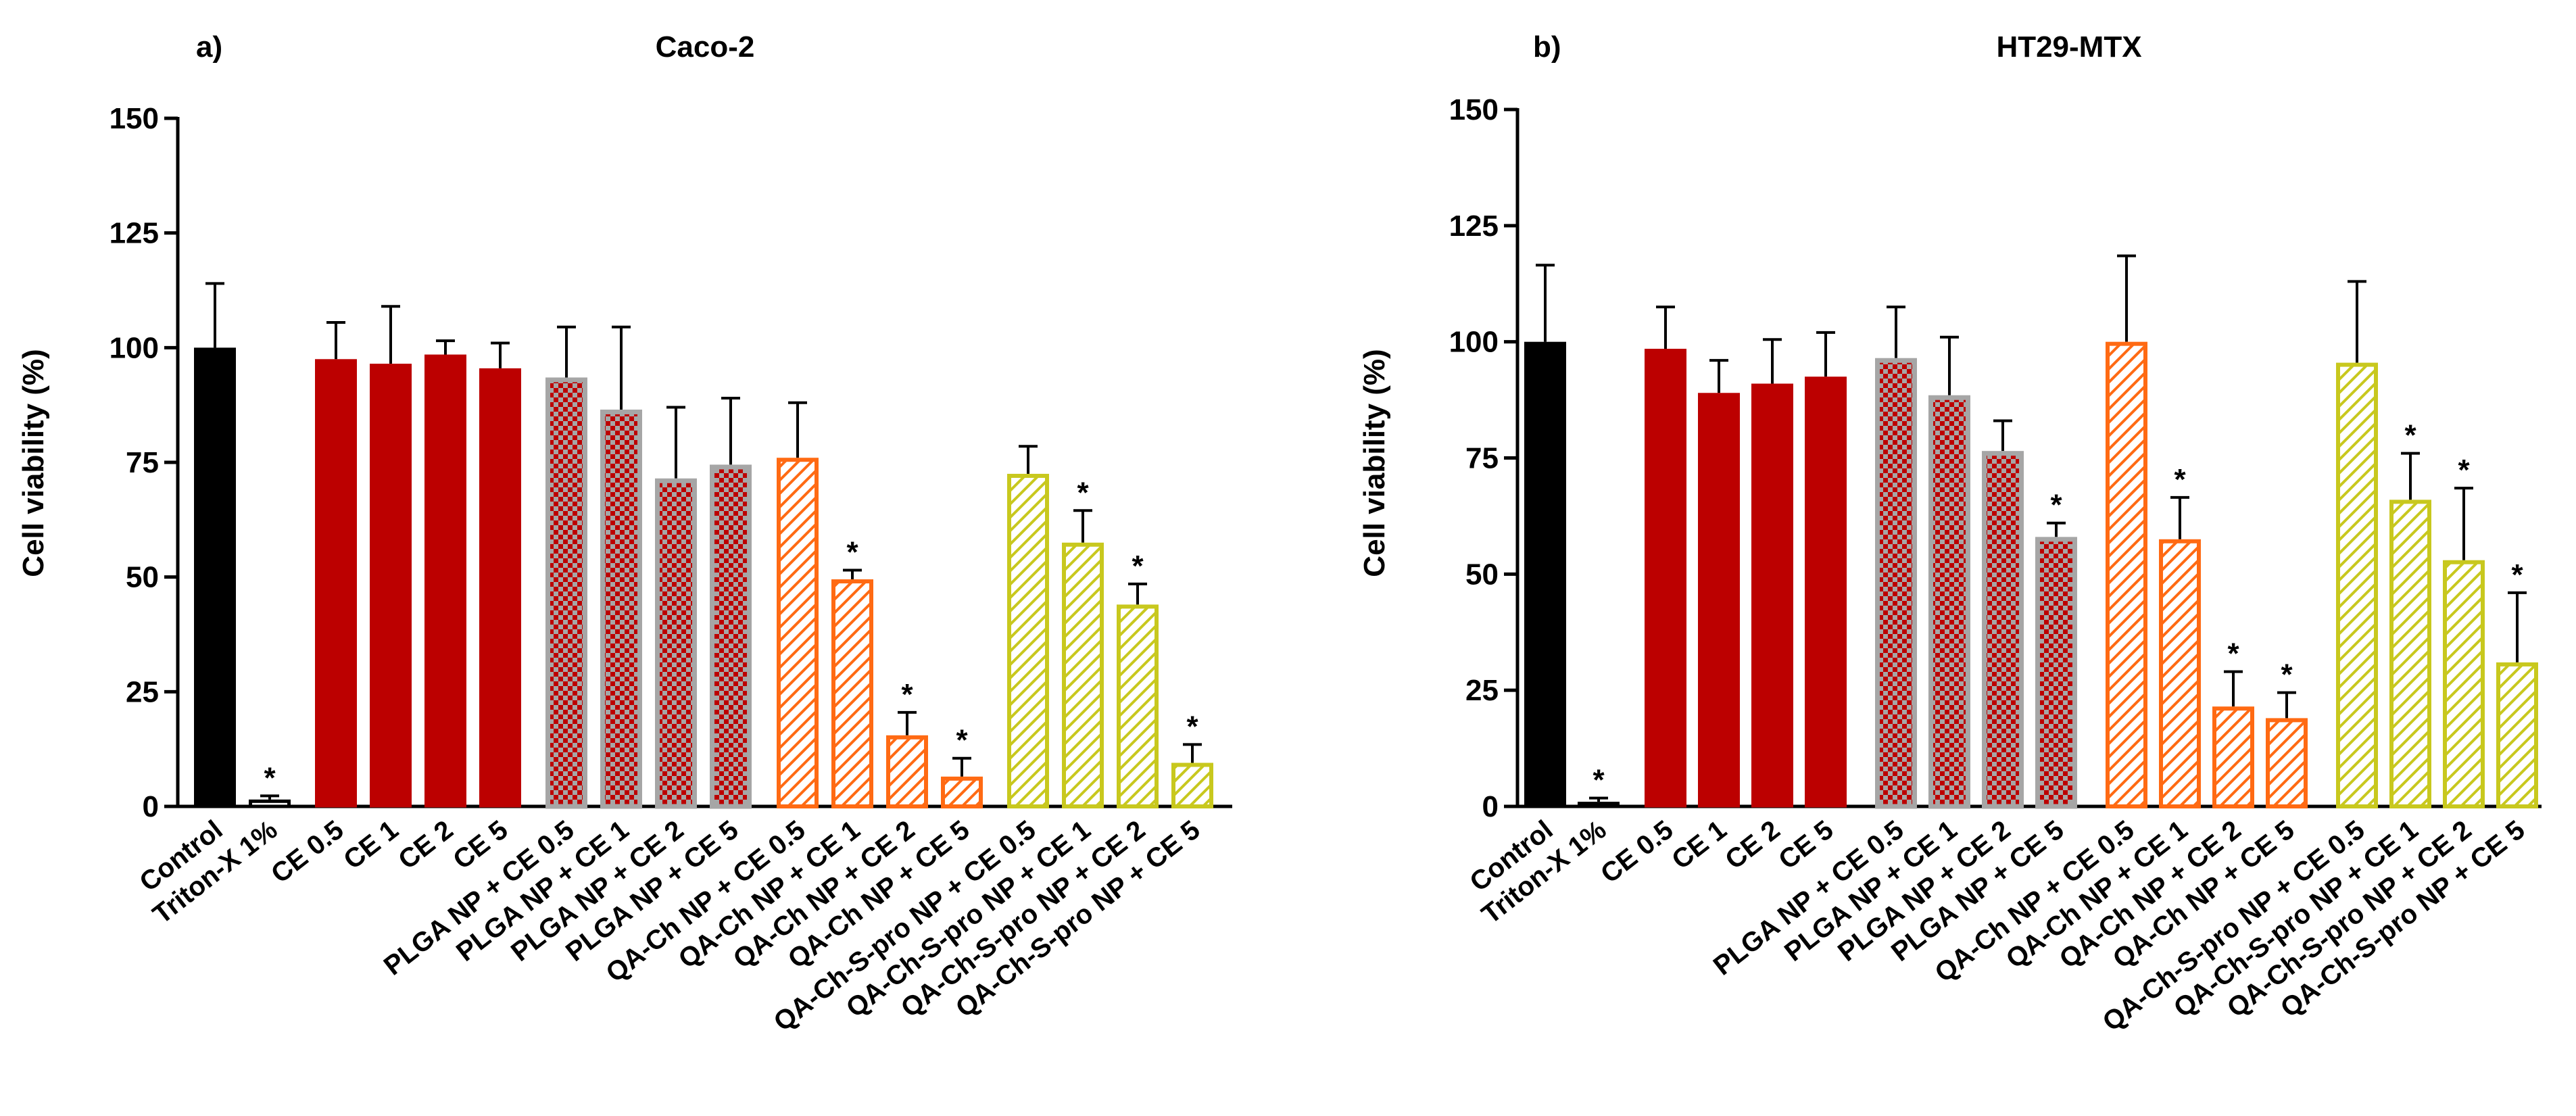 Image resolution: width=2576 pixels, height=1116 pixels. What do you see at coordinates (705, 47) in the screenshot?
I see `panel-a-title: Caco-2` at bounding box center [705, 47].